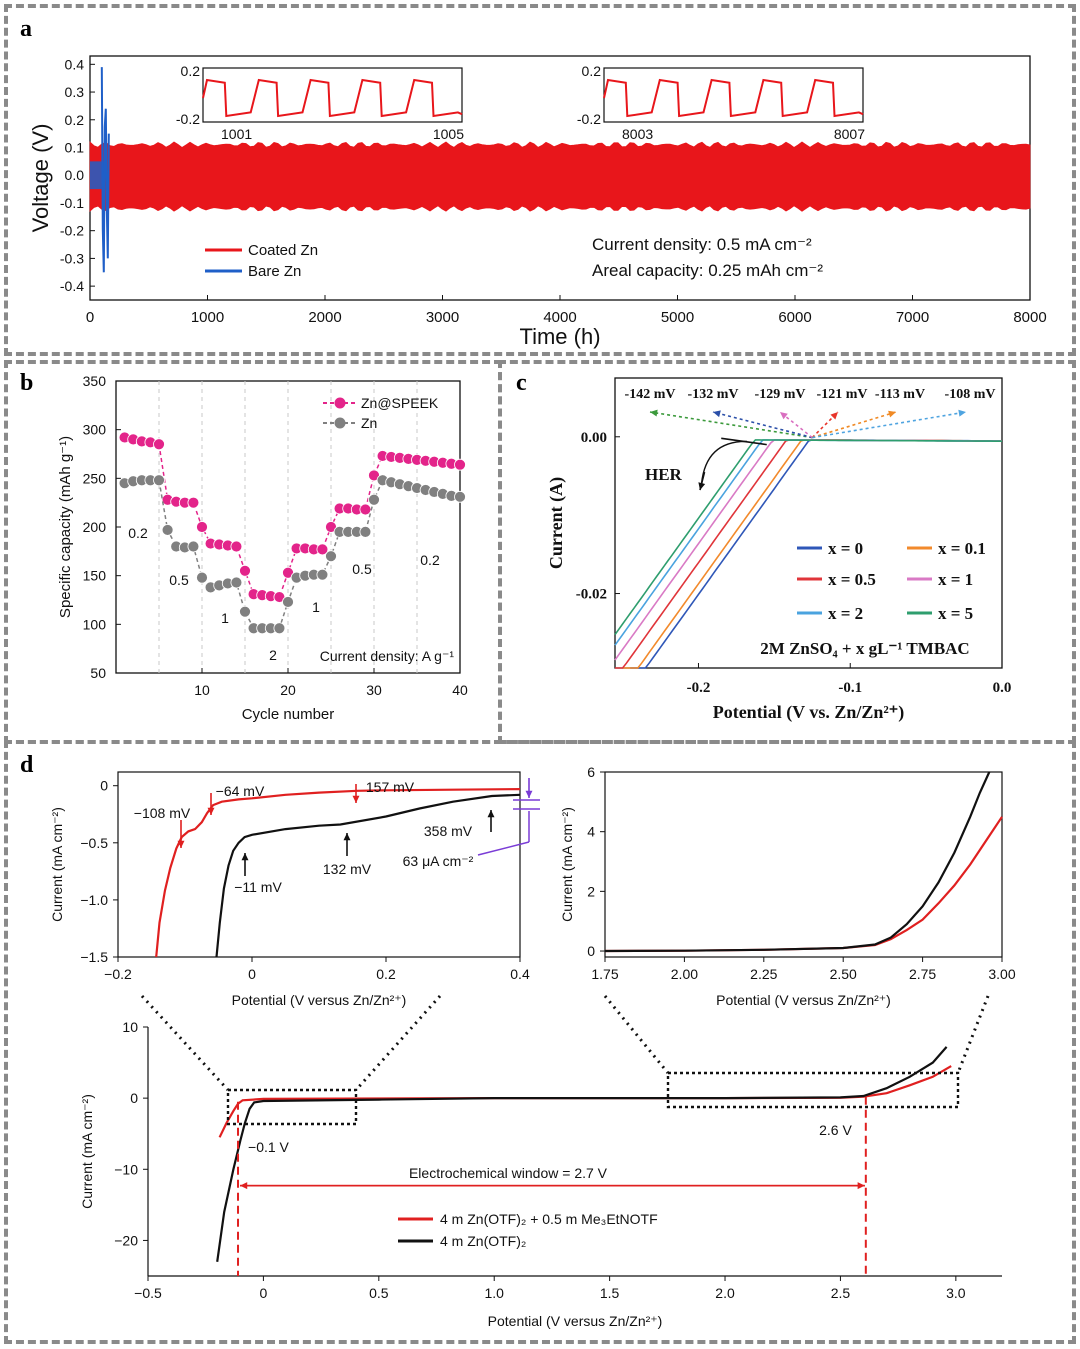  What do you see at coordinates (95, 478) in the screenshot?
I see `y-tick-label-b: 250` at bounding box center [95, 478].